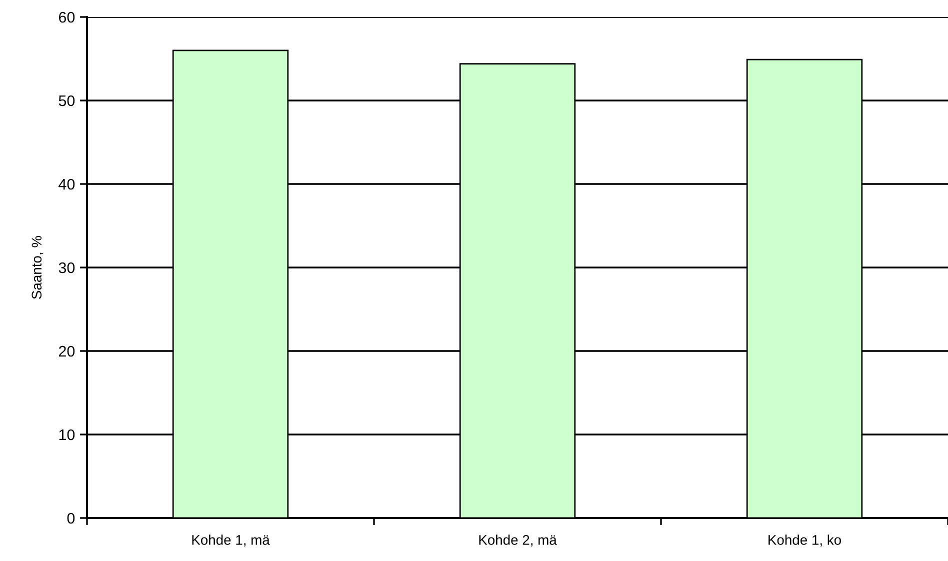 This screenshot has height=561, width=948. I want to click on y-tick-label: 10, so click(67, 434).